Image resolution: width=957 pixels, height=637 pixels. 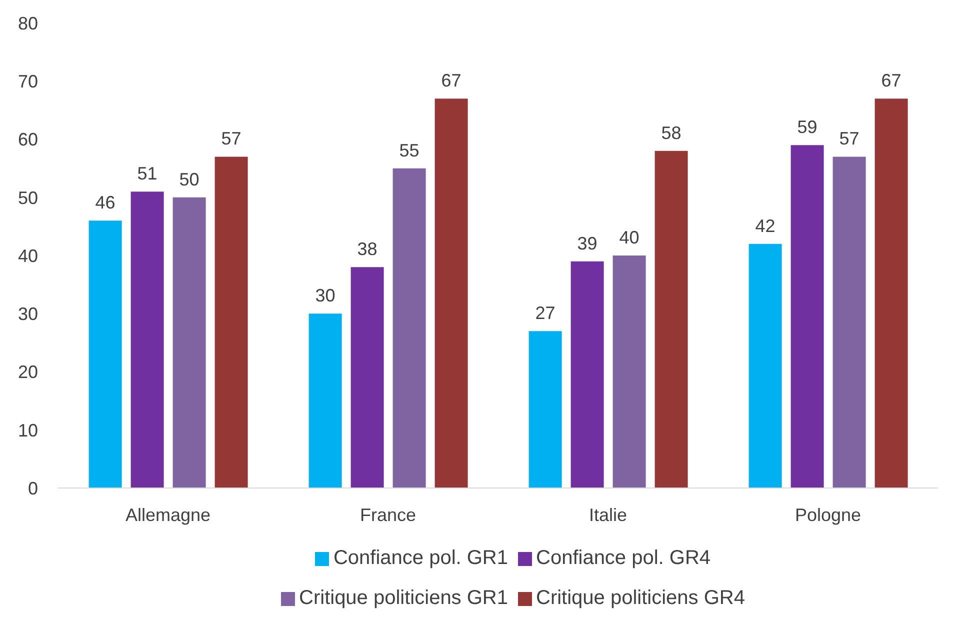 What do you see at coordinates (807, 127) in the screenshot?
I see `data-label: 59` at bounding box center [807, 127].